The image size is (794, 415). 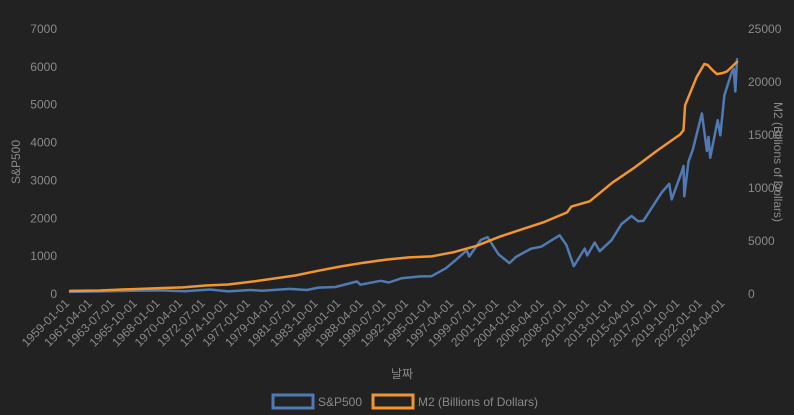 I want to click on x-axis-title: 날짜, so click(x=402, y=374).